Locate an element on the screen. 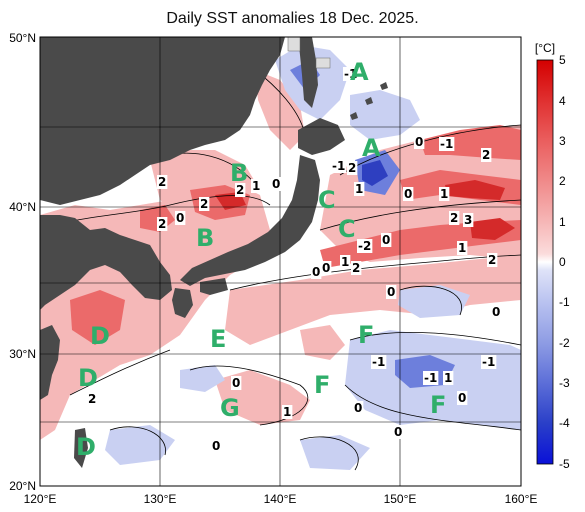 This screenshot has width=585, height=512. y-axis-labels: 50°N 40°N 30°N 20°N is located at coordinates (22, 262).